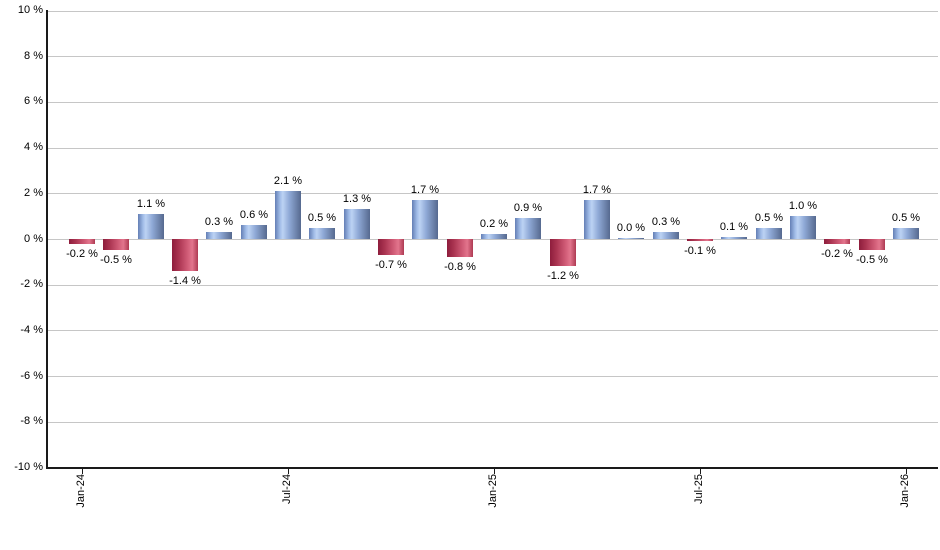 The image size is (940, 550). What do you see at coordinates (81, 491) in the screenshot?
I see `x-axis-tick-label: Jan-24` at bounding box center [81, 491].